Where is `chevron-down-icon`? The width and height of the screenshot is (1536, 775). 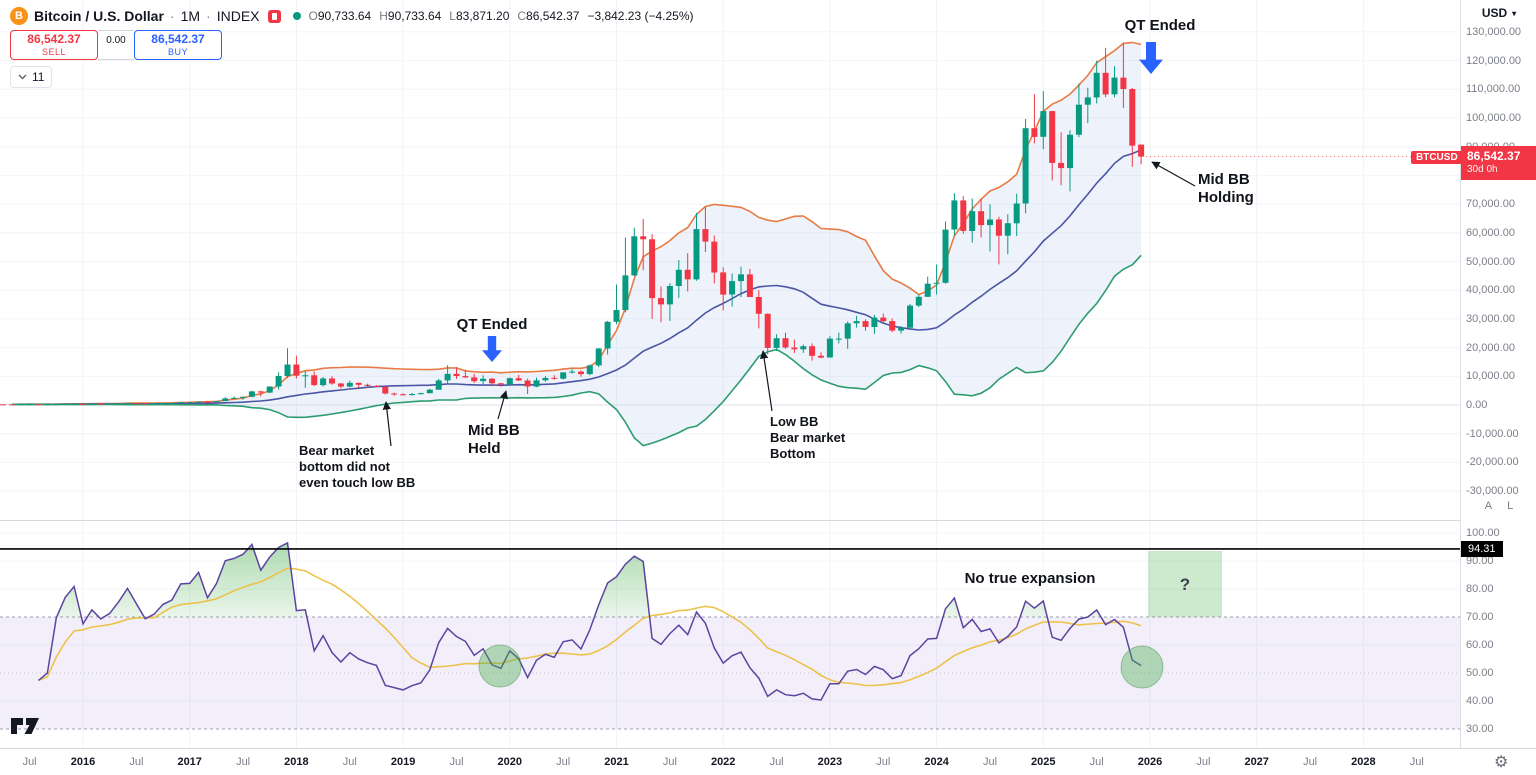 chevron-down-icon is located at coordinates (22, 77).